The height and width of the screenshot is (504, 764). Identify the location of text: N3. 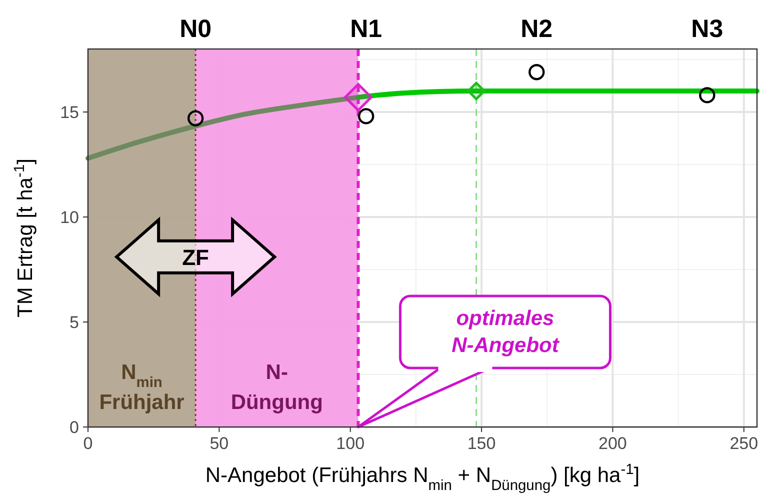
(707, 29).